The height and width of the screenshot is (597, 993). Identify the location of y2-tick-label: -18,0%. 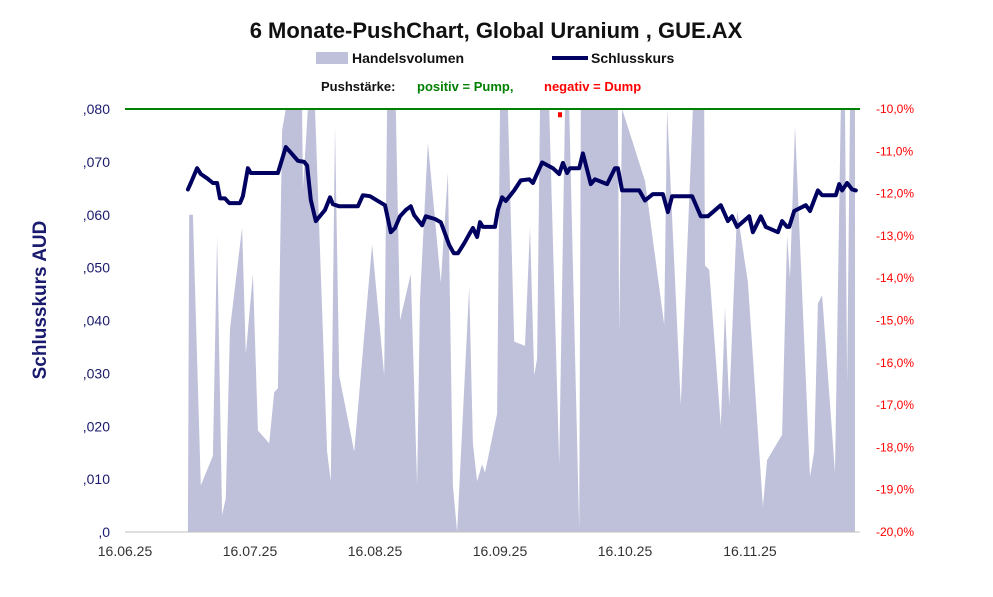
(895, 447).